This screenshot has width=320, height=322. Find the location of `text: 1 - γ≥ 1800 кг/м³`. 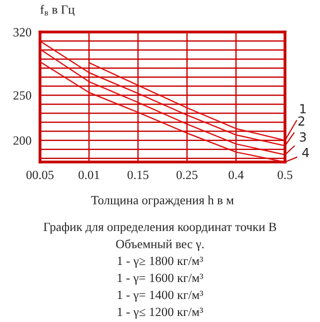

text: 1 - γ≥ 1800 кг/м³ is located at coordinates (161, 262).